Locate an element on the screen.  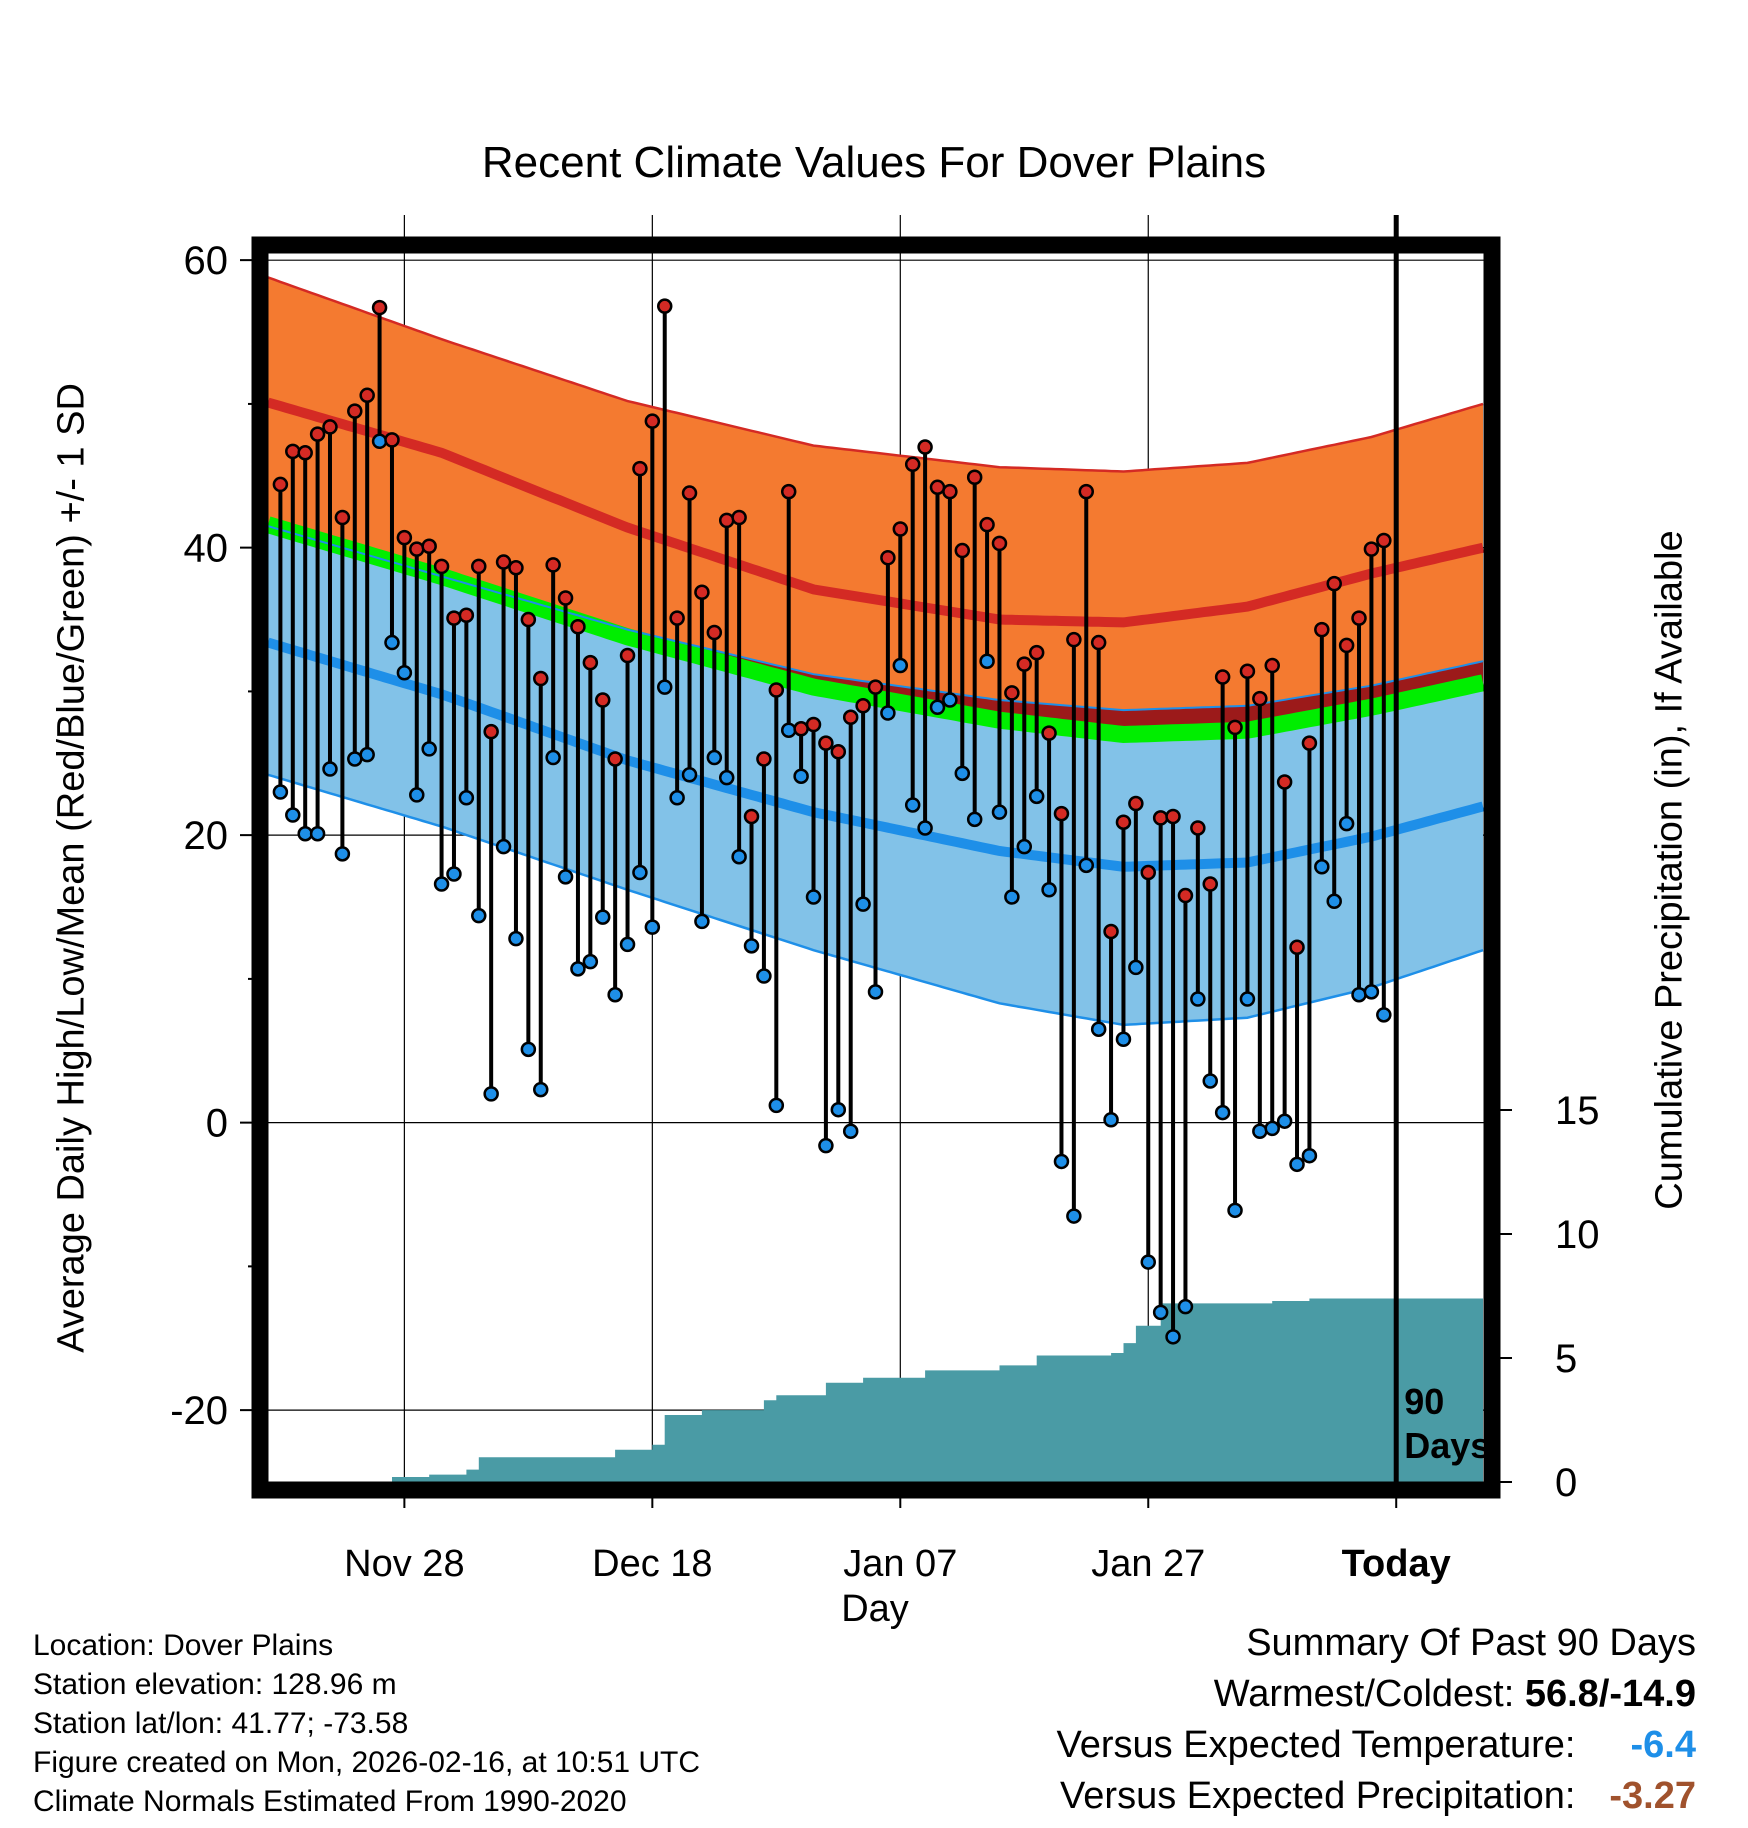
y-tick-label: 40 is located at coordinates (206, 549).